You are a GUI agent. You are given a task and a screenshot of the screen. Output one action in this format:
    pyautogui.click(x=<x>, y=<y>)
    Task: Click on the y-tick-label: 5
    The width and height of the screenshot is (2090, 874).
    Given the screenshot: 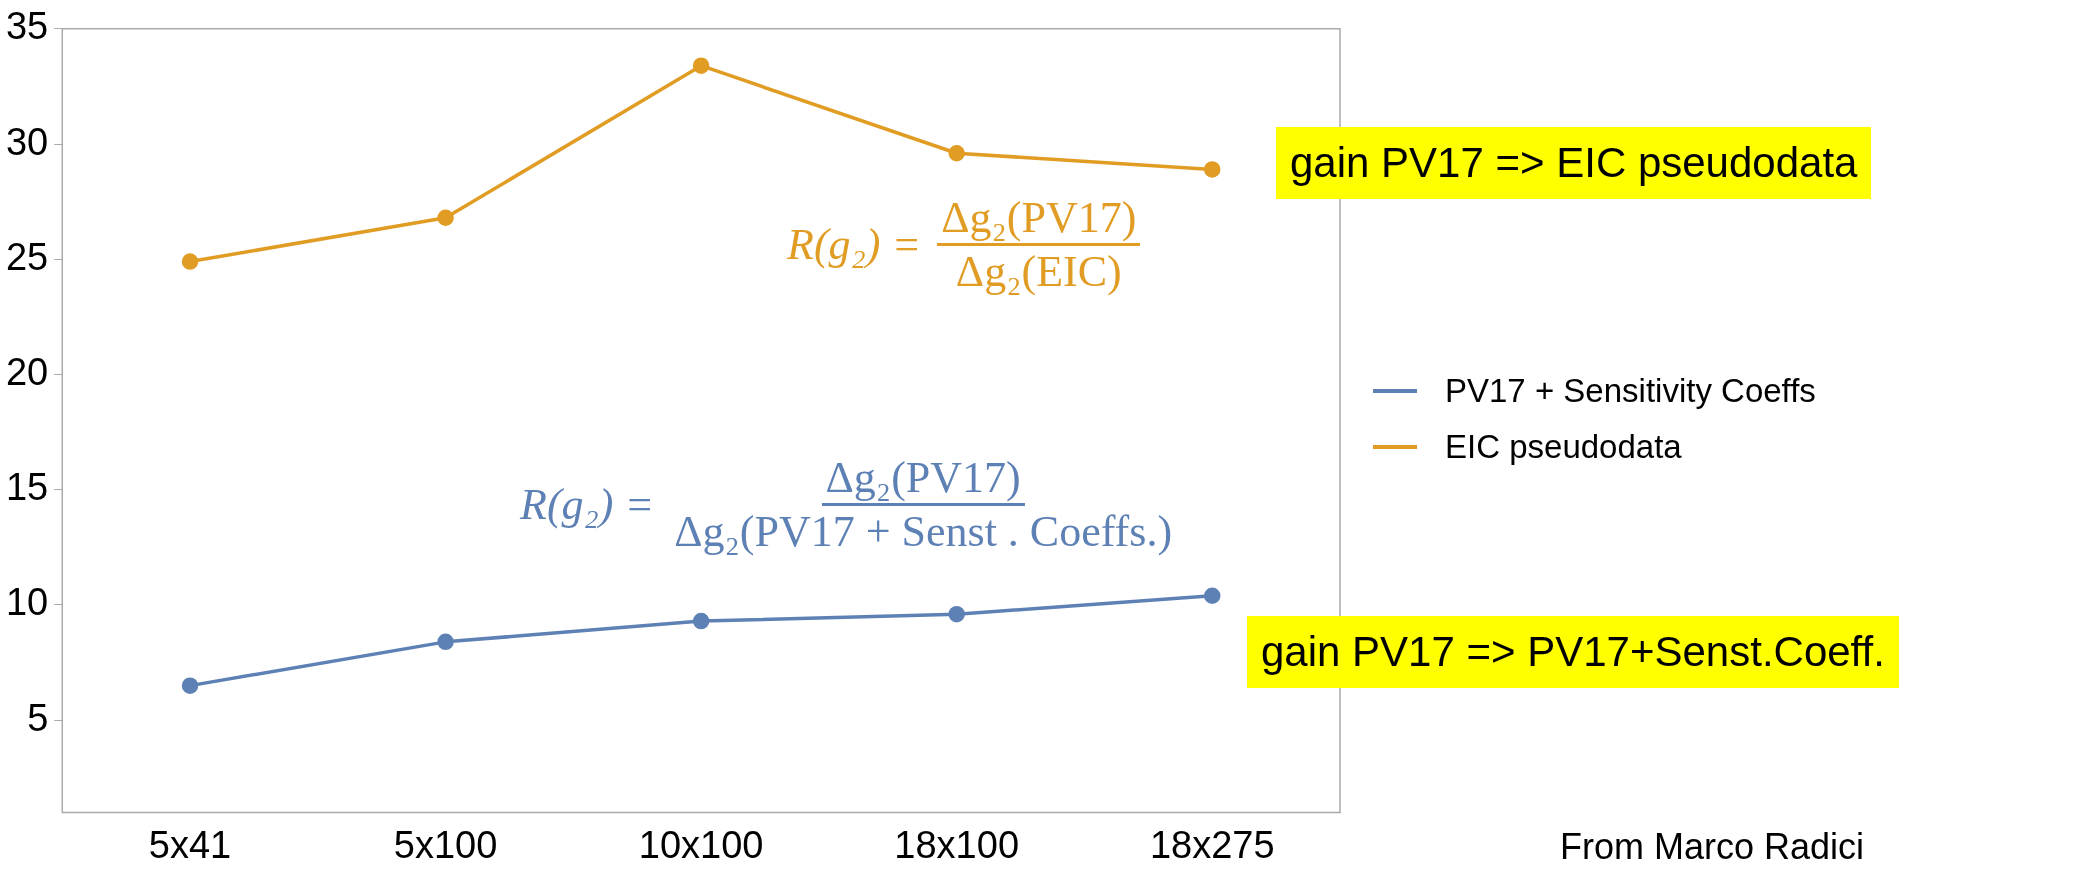 What is the action you would take?
    pyautogui.click(x=38, y=717)
    